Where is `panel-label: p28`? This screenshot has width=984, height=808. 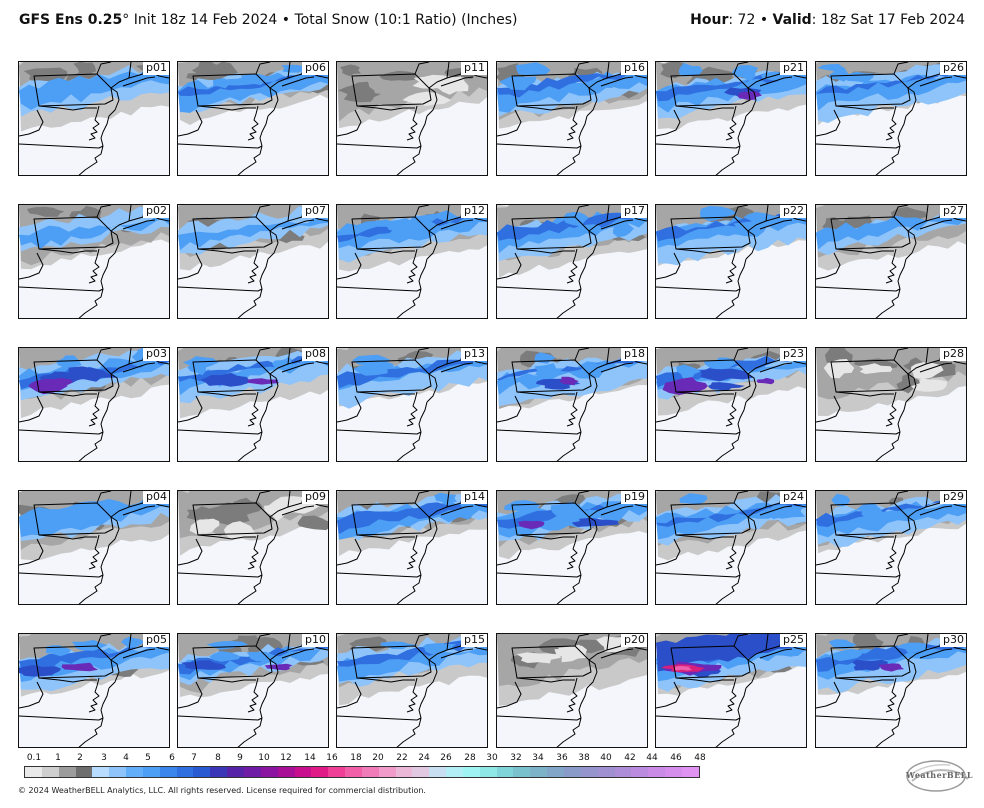 panel-label: p28 is located at coordinates (953, 354).